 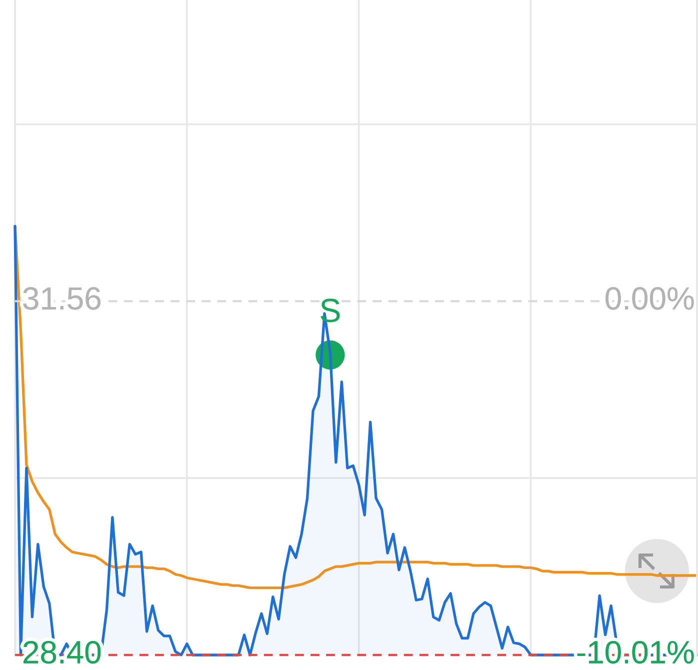 What do you see at coordinates (330, 310) in the screenshot?
I see `data-label: S` at bounding box center [330, 310].